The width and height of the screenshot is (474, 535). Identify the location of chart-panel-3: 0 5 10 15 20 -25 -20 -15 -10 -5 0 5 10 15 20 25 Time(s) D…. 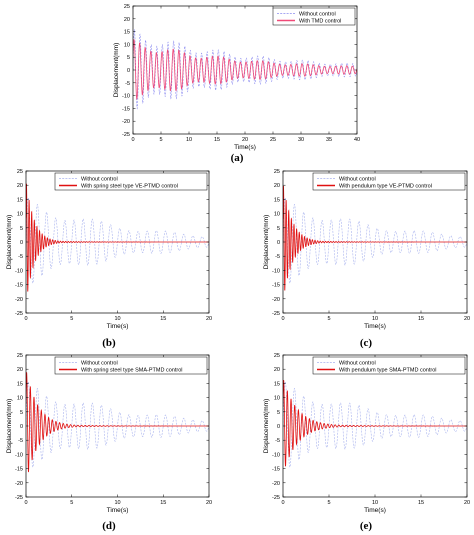
(366, 259).